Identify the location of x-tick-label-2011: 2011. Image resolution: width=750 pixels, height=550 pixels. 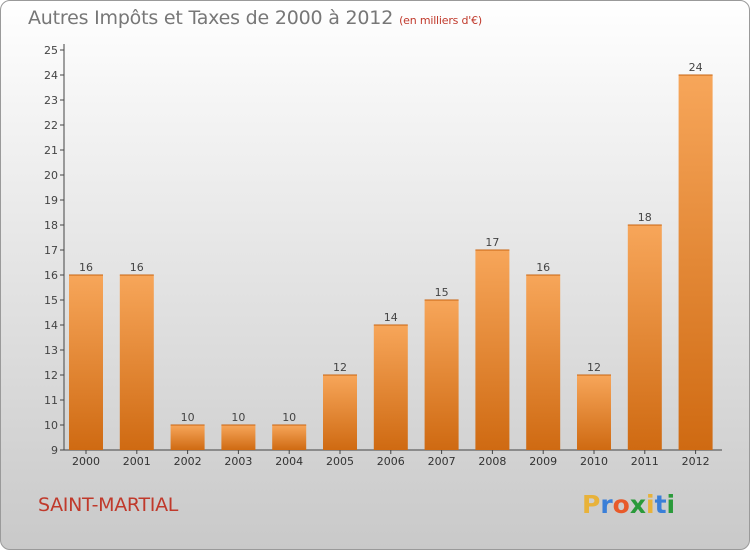
(645, 461).